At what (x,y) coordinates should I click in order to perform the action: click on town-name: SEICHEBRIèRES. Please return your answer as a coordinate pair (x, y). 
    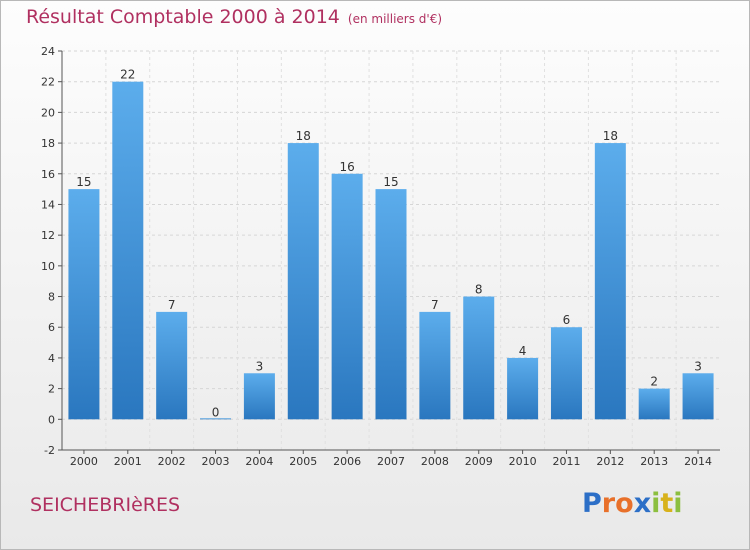
    Looking at the image, I should click on (105, 505).